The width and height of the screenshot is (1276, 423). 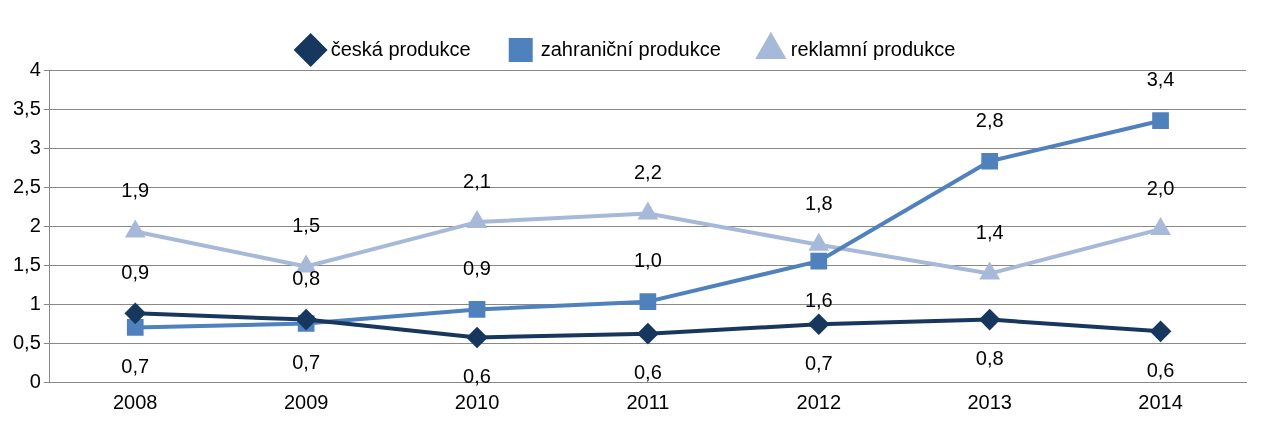 What do you see at coordinates (648, 260) in the screenshot?
I see `data-label: 1,0` at bounding box center [648, 260].